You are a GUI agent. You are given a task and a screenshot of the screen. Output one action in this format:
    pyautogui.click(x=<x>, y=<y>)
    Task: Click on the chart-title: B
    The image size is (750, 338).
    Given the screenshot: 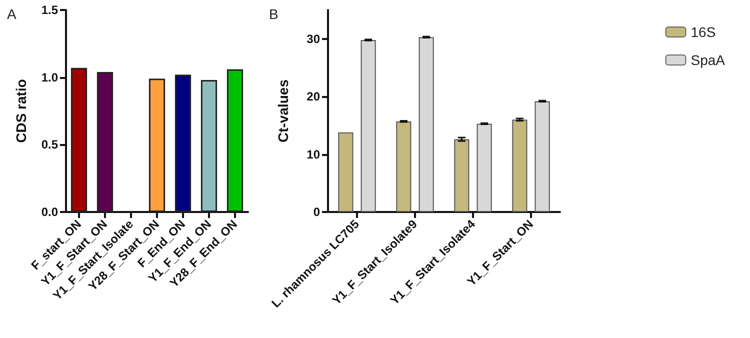 What is the action you would take?
    pyautogui.click(x=273, y=14)
    